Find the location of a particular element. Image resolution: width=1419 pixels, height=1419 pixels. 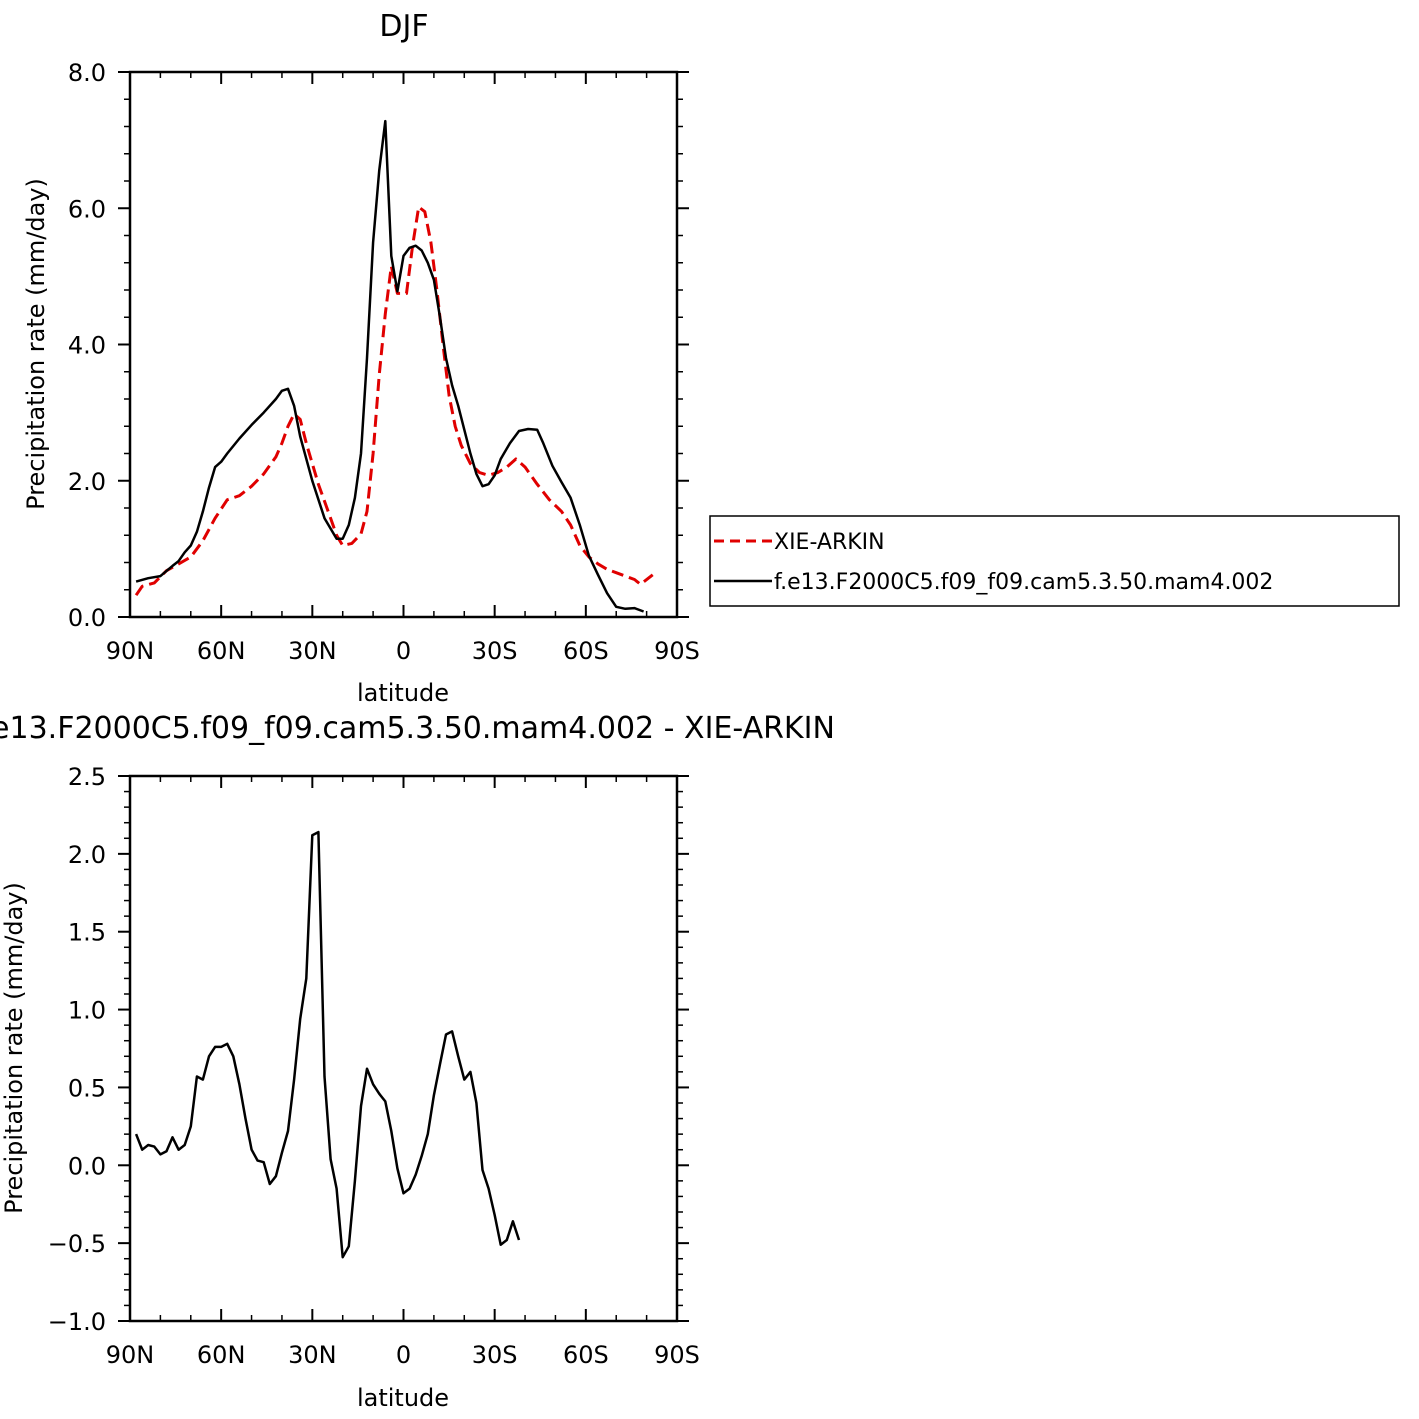

top-series-group is located at coordinates (394, 366).